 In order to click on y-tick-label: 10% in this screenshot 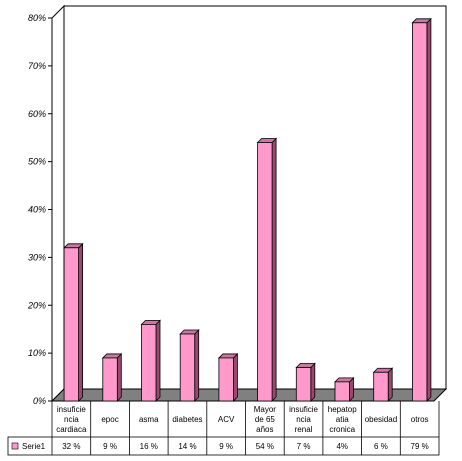, I will do `click(37, 353)`.